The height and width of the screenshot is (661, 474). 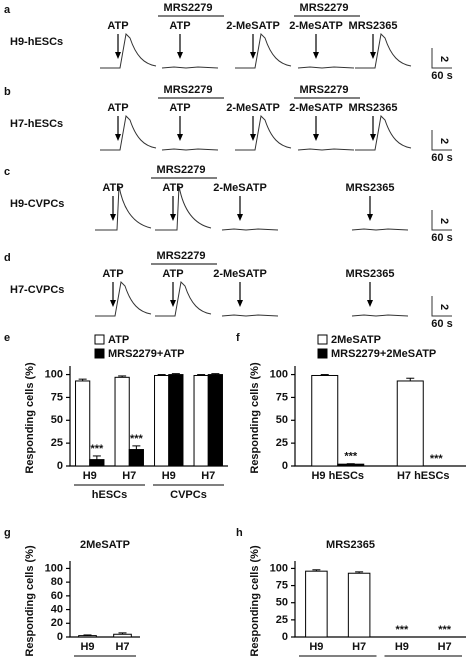 I want to click on chart-title: MRS2365, so click(x=350, y=545).